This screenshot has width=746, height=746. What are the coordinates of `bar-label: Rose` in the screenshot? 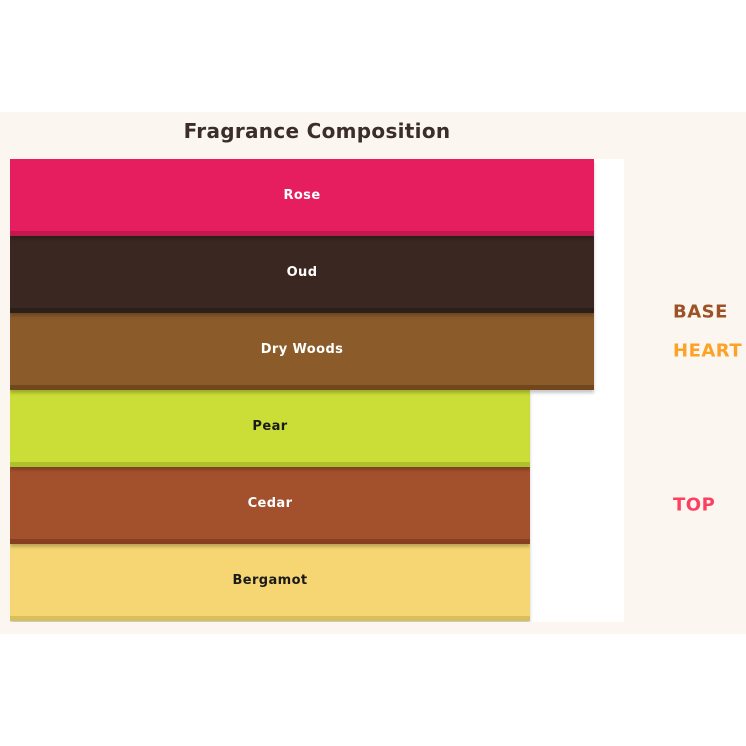 It's located at (302, 195).